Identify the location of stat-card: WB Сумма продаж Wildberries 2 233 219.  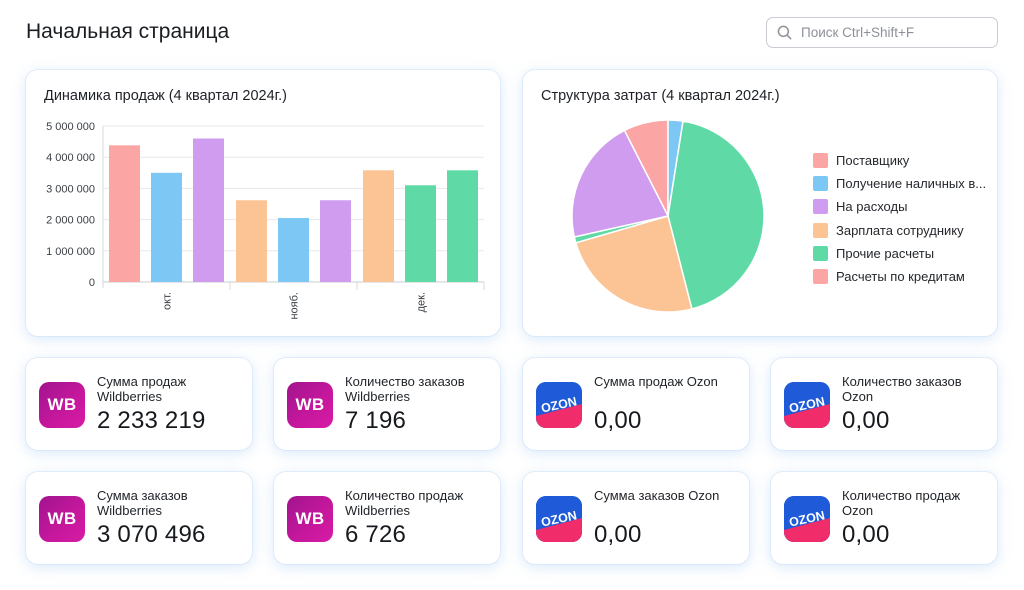
(139, 404).